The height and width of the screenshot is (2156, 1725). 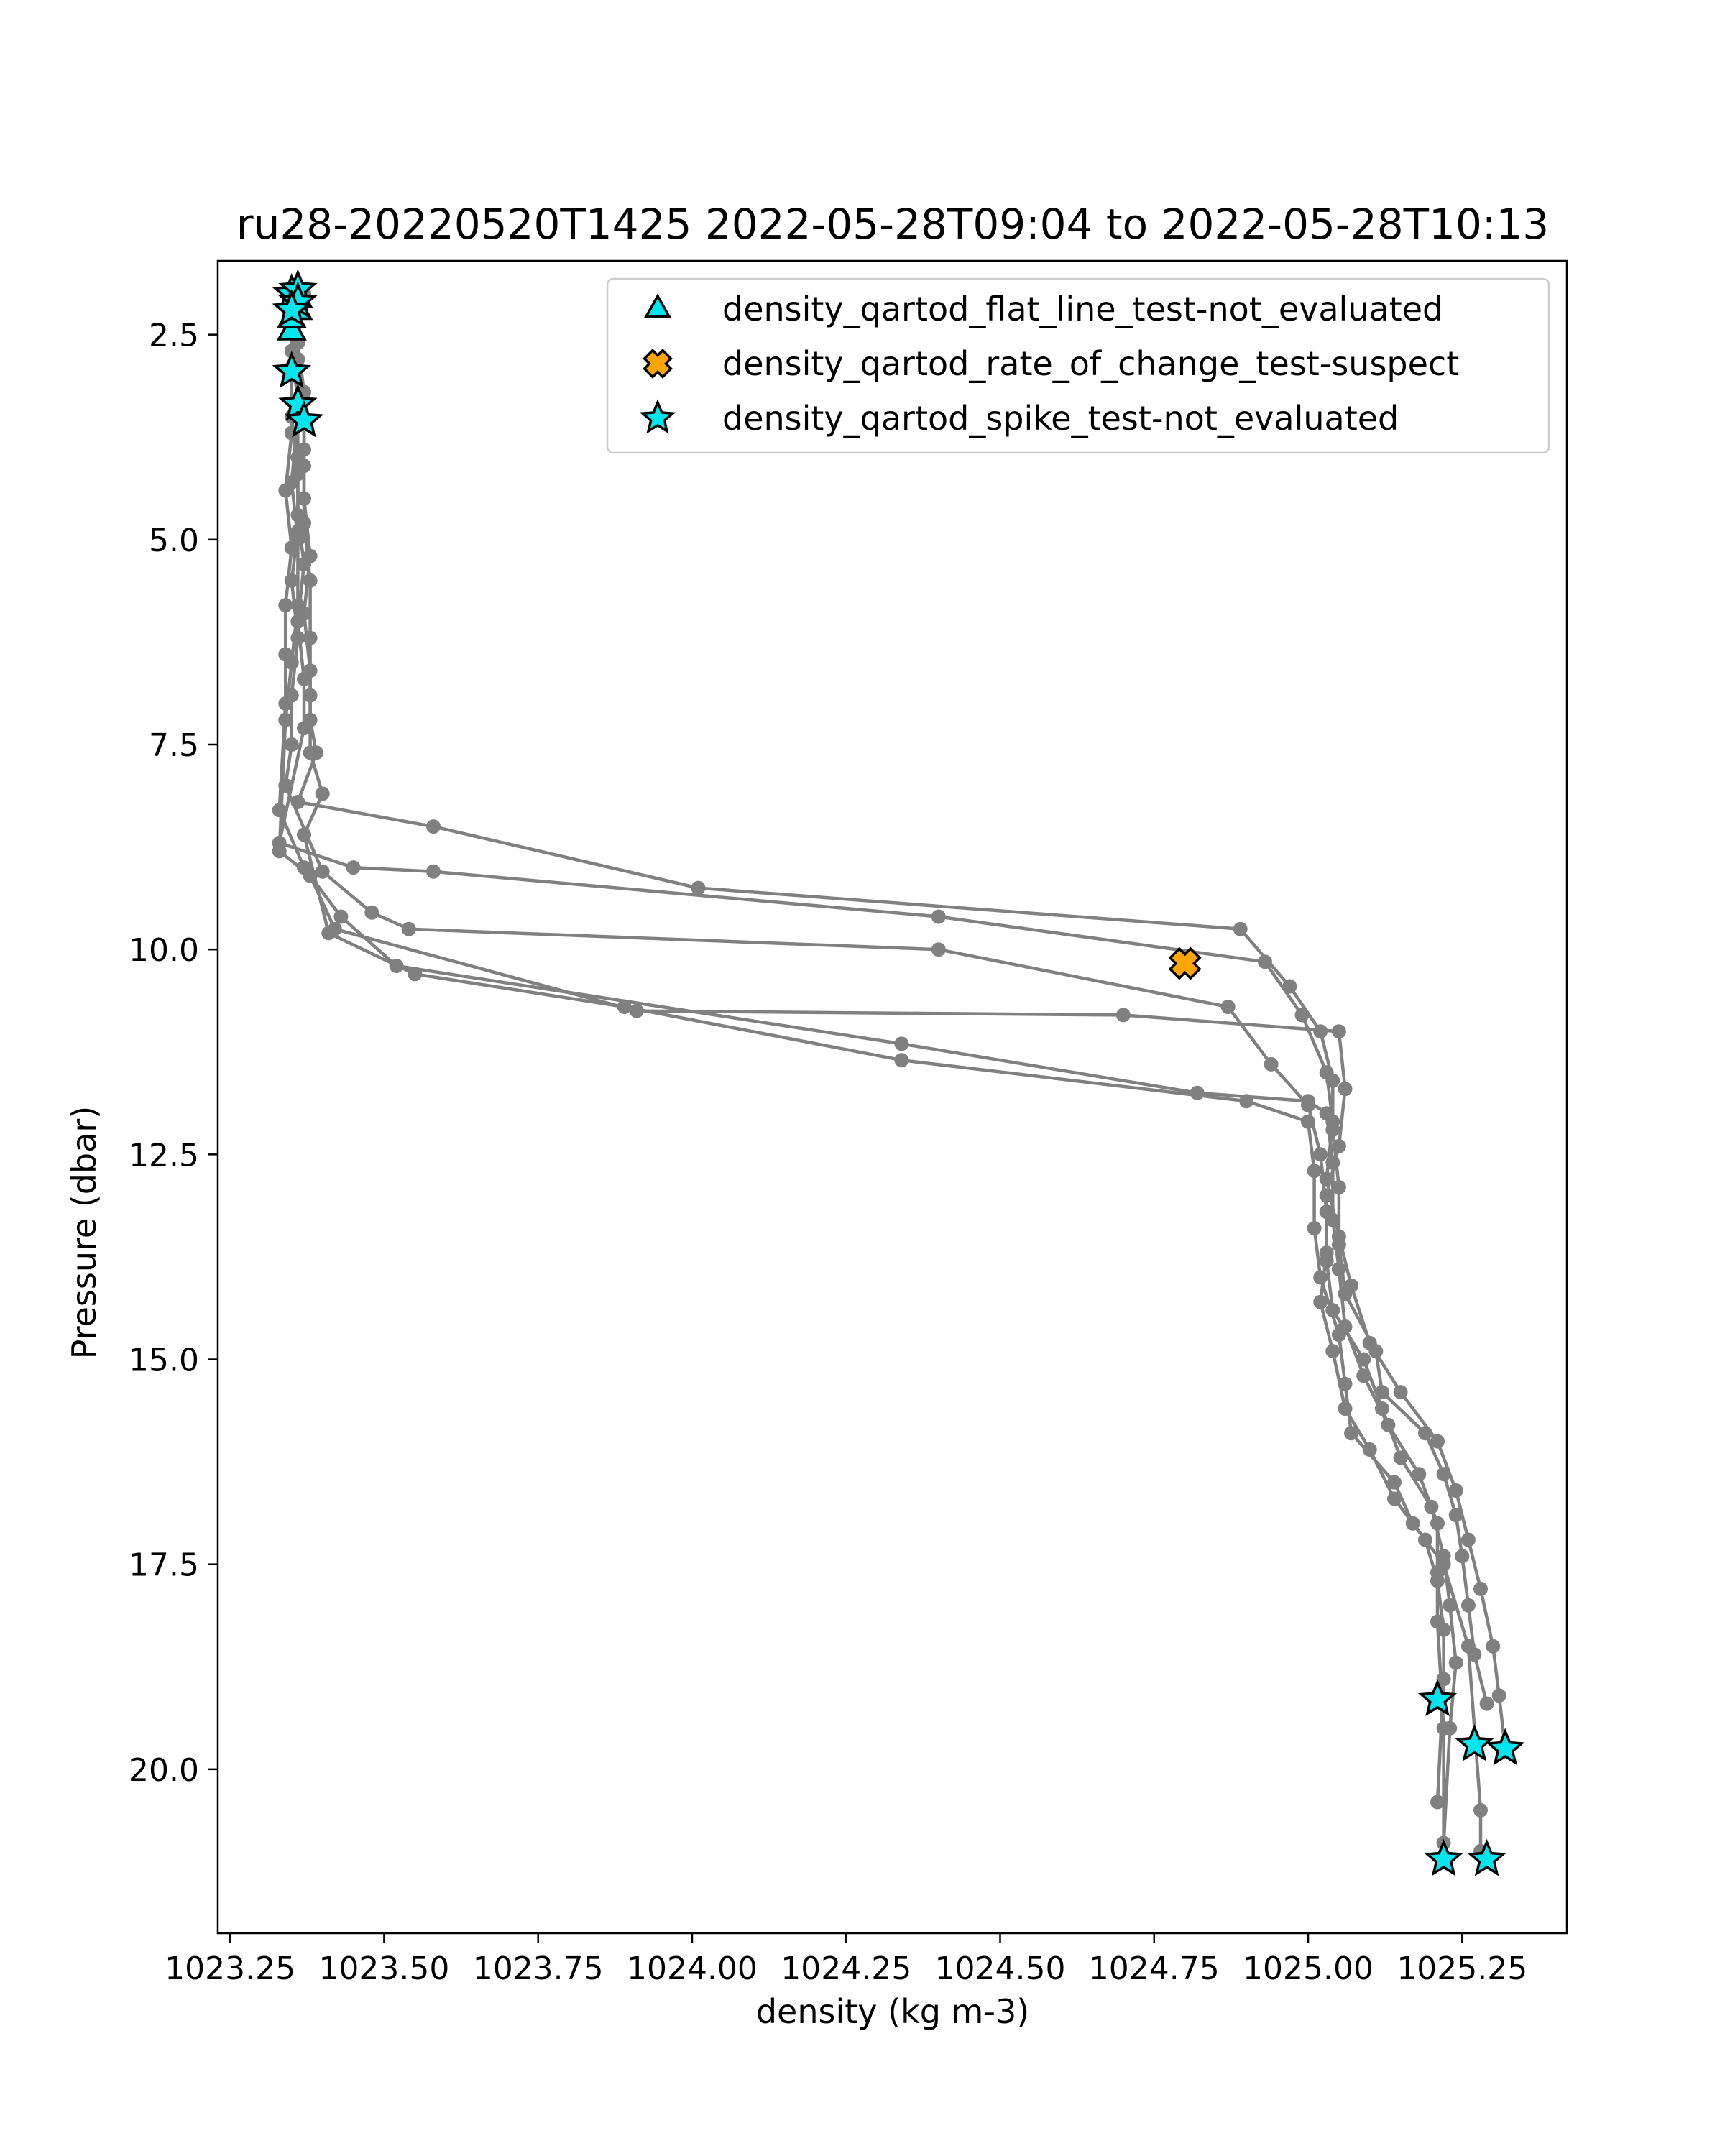 What do you see at coordinates (846, 1969) in the screenshot?
I see `x-tick-label: 1024.25` at bounding box center [846, 1969].